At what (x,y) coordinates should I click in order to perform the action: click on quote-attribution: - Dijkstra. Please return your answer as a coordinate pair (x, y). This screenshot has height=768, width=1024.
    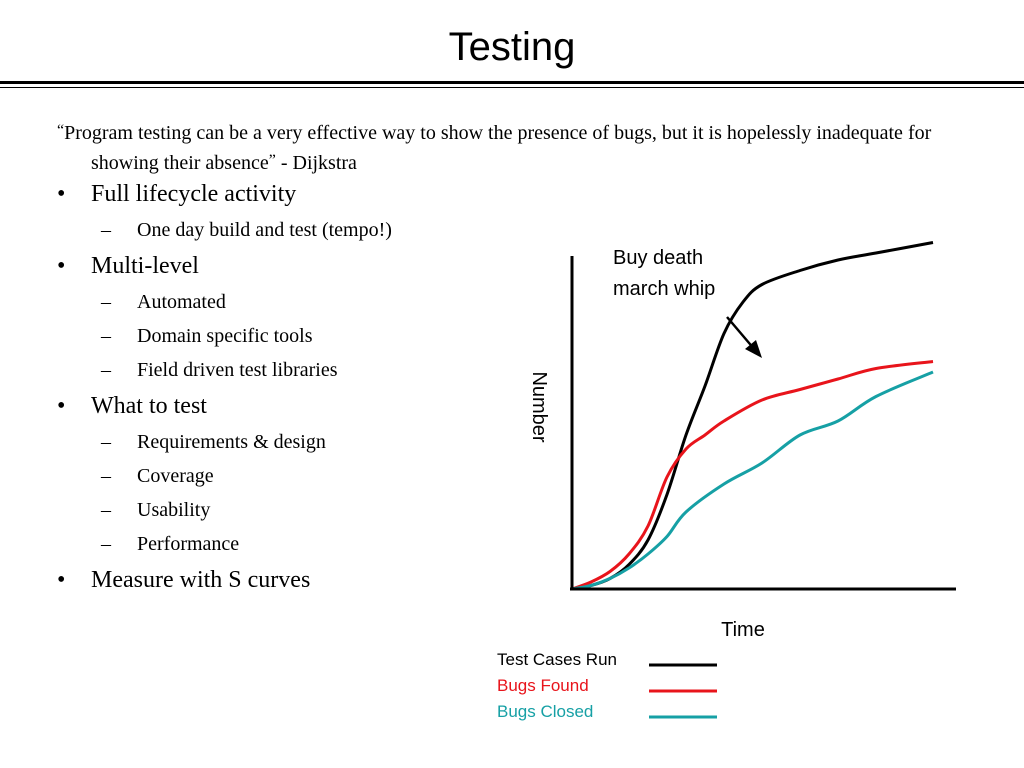
    Looking at the image, I should click on (316, 163).